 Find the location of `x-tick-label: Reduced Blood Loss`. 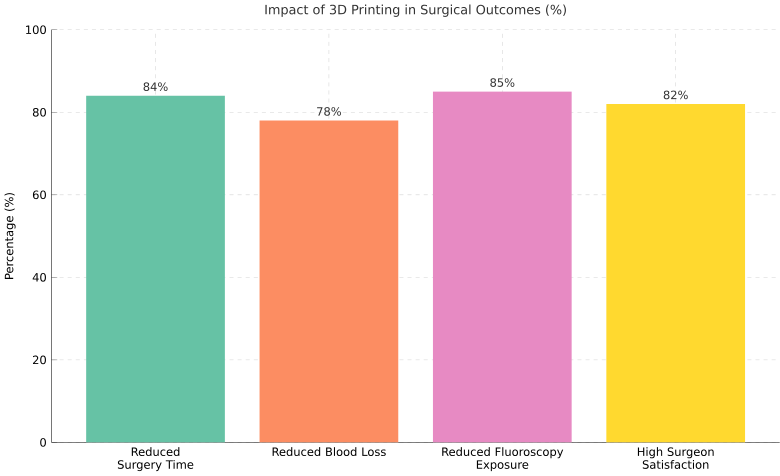

x-tick-label: Reduced Blood Loss is located at coordinates (329, 451).